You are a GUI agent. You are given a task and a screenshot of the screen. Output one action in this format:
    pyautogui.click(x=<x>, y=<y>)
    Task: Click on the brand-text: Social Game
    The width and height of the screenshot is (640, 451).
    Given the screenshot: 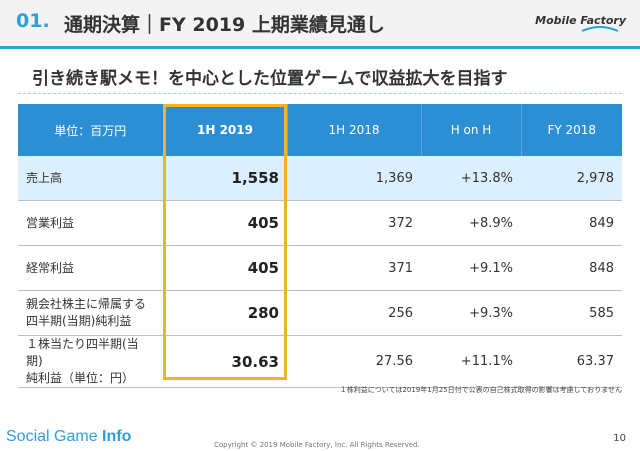 What is the action you would take?
    pyautogui.click(x=52, y=436)
    